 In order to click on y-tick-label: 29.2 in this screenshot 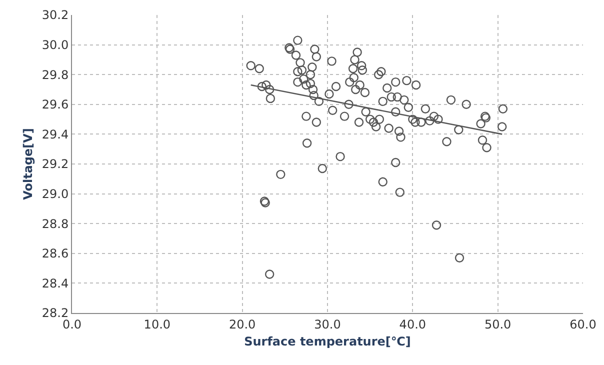, I will do `click(55, 164)`.